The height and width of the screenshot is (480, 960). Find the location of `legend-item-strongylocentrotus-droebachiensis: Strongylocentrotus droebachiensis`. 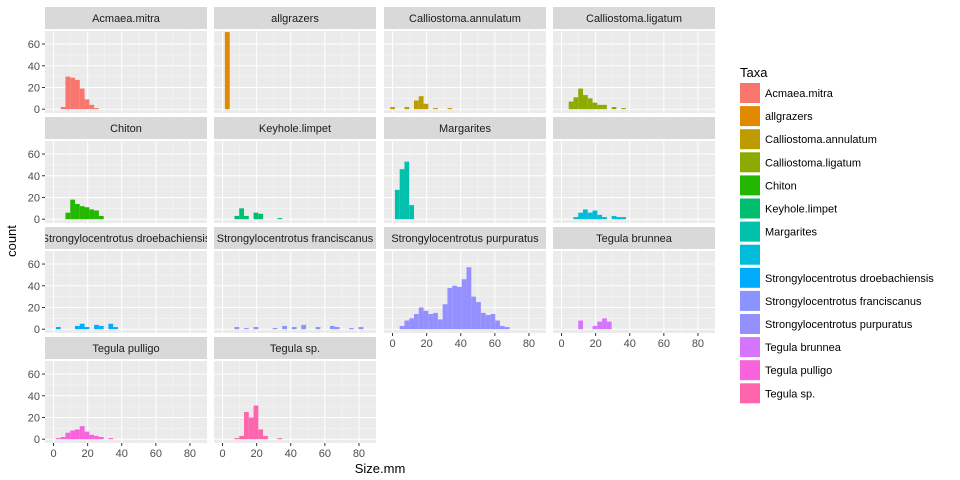

legend-item-strongylocentrotus-droebachiensis: Strongylocentrotus droebachiensis is located at coordinates (837, 277).